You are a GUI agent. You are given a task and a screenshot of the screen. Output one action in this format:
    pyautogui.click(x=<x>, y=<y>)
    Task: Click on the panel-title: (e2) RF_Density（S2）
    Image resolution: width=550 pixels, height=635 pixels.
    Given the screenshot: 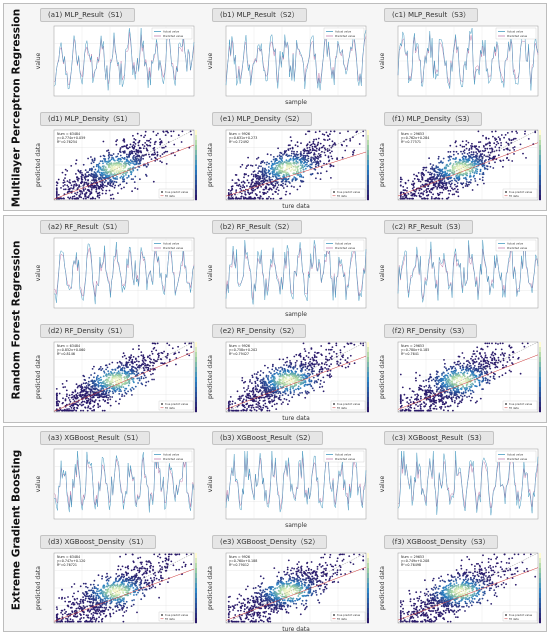 What is the action you would take?
    pyautogui.click(x=259, y=331)
    